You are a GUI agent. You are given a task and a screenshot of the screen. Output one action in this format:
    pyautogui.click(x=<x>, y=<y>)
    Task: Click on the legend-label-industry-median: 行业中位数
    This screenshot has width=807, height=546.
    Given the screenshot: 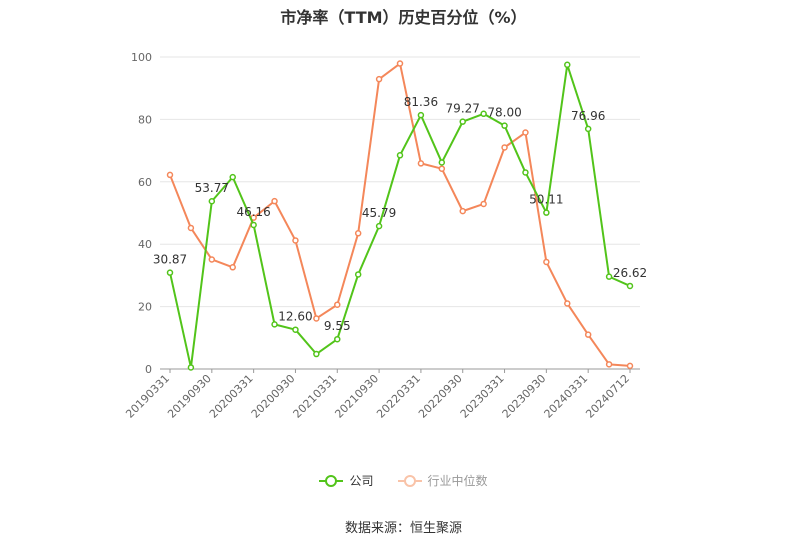 What is the action you would take?
    pyautogui.click(x=457, y=481)
    